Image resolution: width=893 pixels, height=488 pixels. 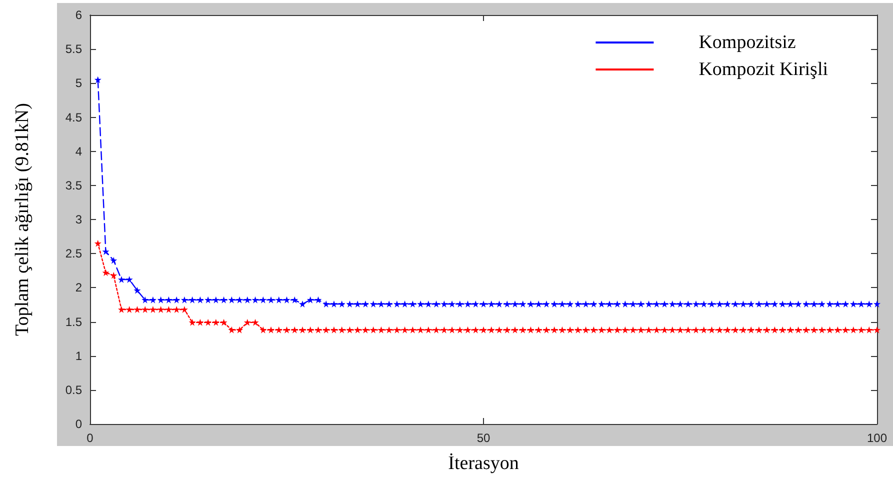 What do you see at coordinates (90, 438) in the screenshot?
I see `x-tick-label: 0` at bounding box center [90, 438].